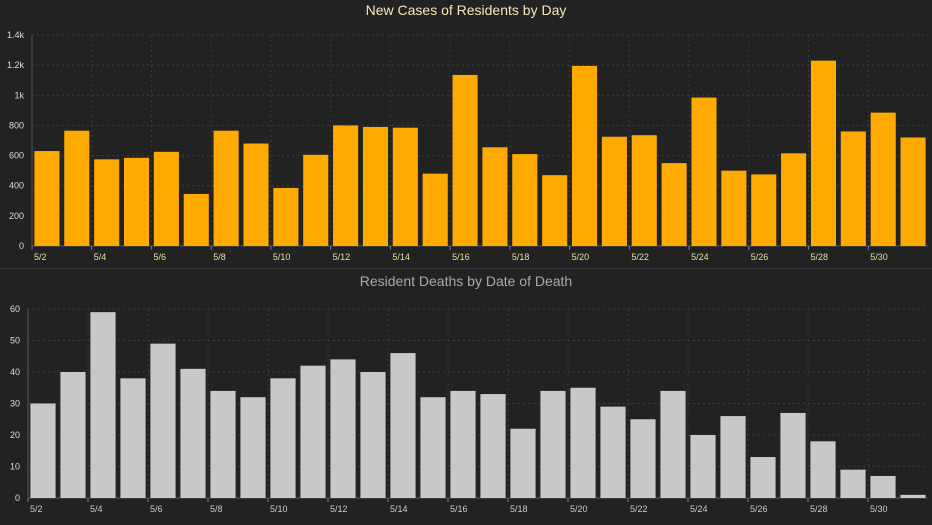 Image resolution: width=932 pixels, height=525 pixels. Describe the element at coordinates (216, 509) in the screenshot. I see `deaths-xtick-label: 5/8` at that location.